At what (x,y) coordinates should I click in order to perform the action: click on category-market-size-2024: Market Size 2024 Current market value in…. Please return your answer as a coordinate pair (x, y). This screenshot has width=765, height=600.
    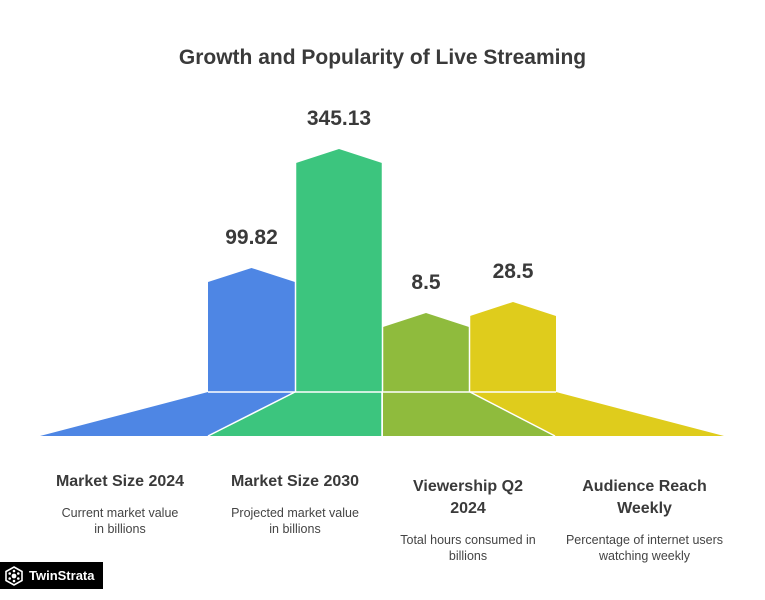
    Looking at the image, I should click on (120, 504).